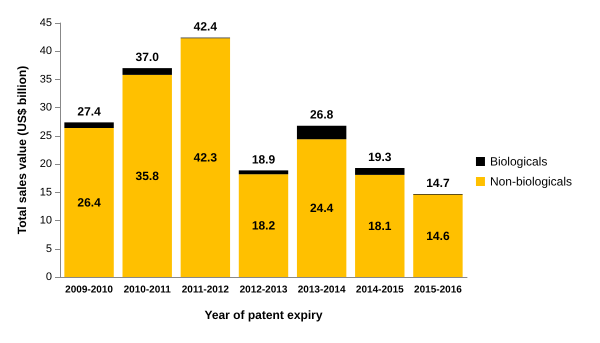  What do you see at coordinates (531, 181) in the screenshot?
I see `legend-label: Non-biologicals` at bounding box center [531, 181].